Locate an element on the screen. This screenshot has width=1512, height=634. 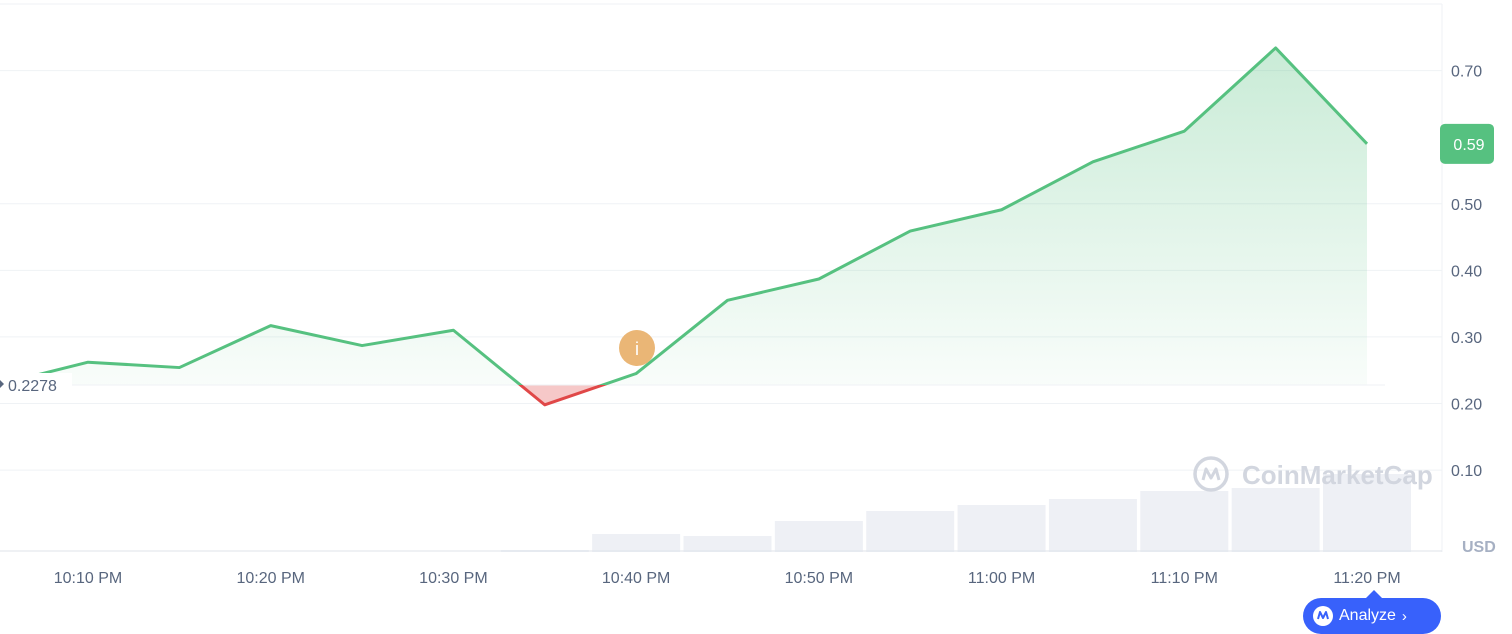
baseline-label: 0.2278 is located at coordinates (36, 385).